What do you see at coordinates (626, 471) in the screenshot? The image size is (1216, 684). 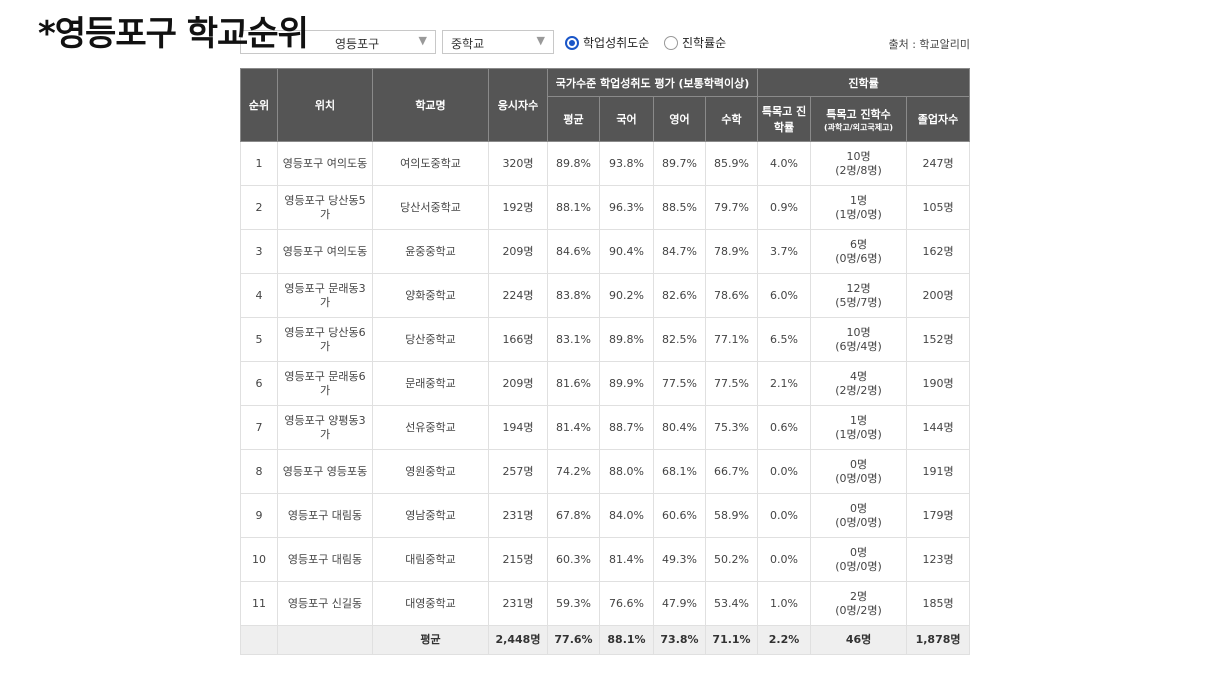 I see `cell-korean: 88.0%` at bounding box center [626, 471].